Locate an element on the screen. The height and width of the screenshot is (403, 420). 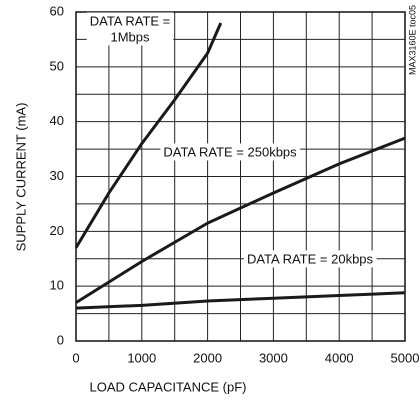
y-tick-label: 60 is located at coordinates (57, 10).